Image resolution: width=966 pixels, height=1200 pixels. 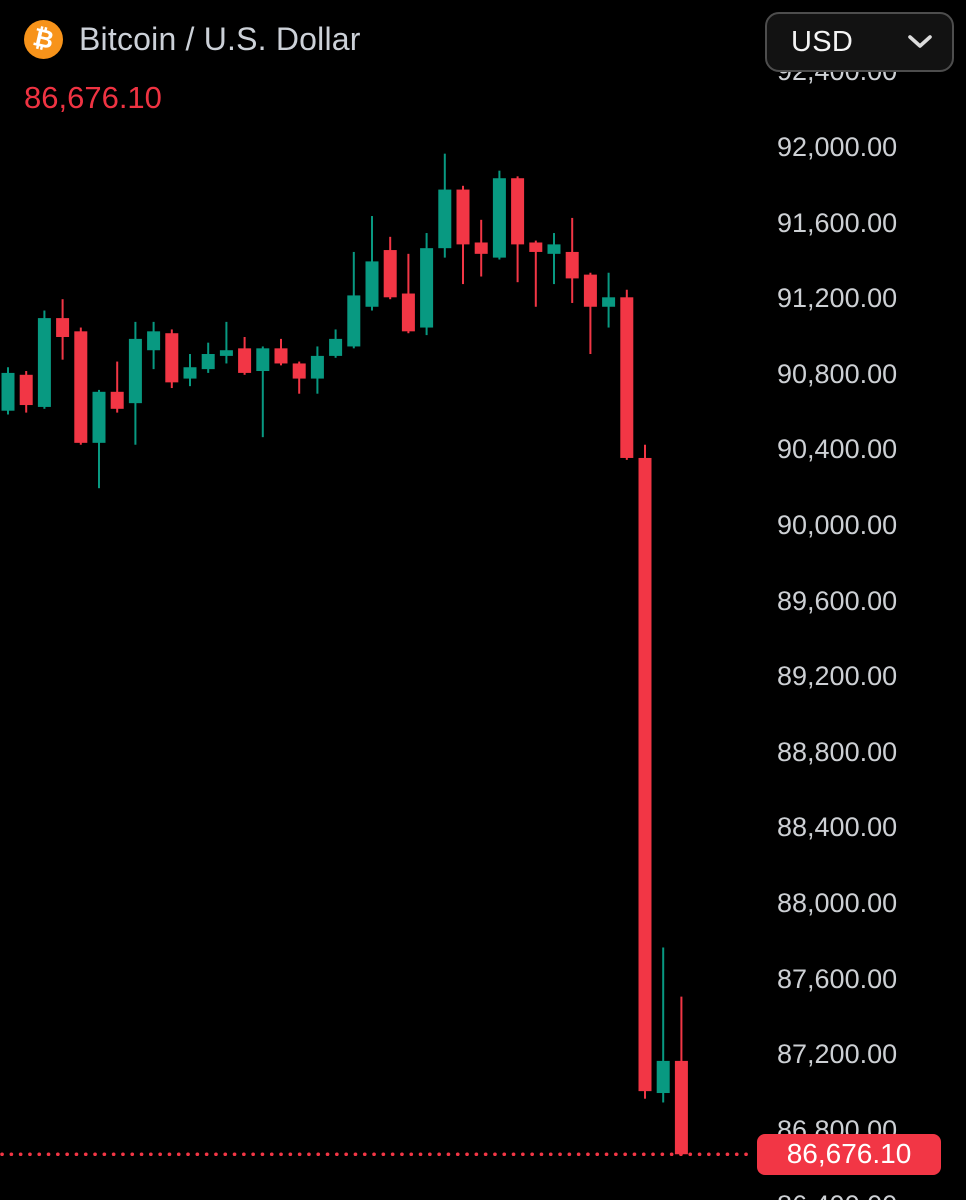 I want to click on price-axis-label: 91,600.00, so click(x=837, y=222).